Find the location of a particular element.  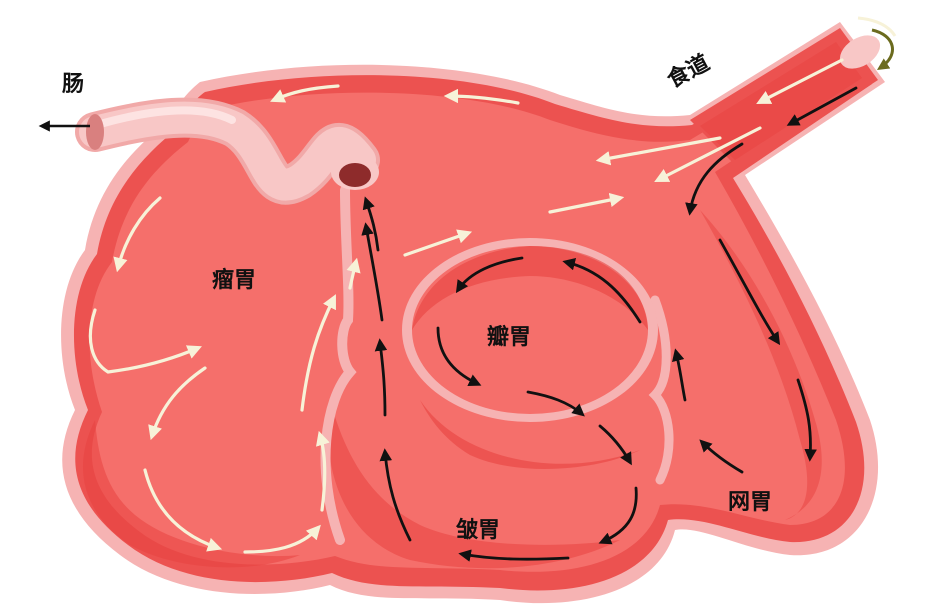

feed-intake-arrow-icon is located at coordinates (882, 49).